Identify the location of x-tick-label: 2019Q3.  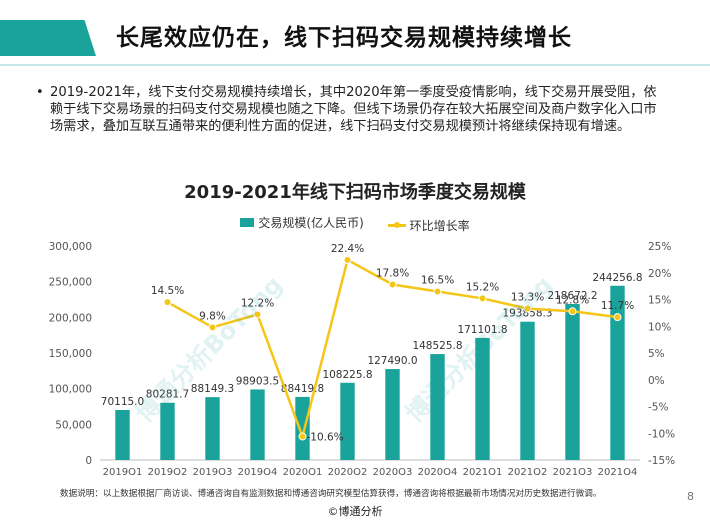
(213, 471).